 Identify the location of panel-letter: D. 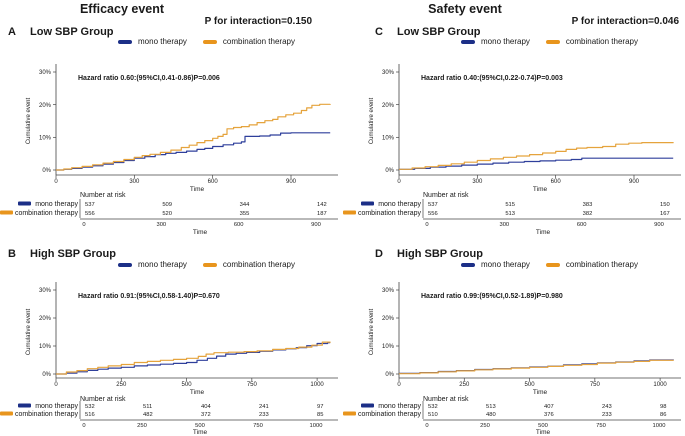
(379, 254).